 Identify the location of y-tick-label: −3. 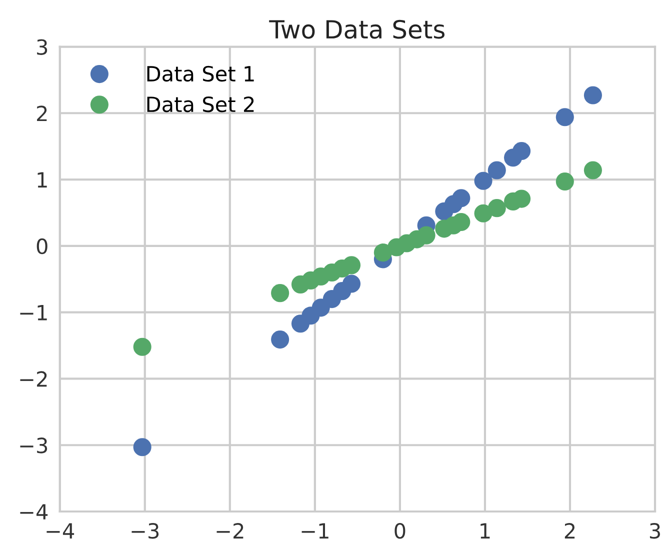
(34, 446).